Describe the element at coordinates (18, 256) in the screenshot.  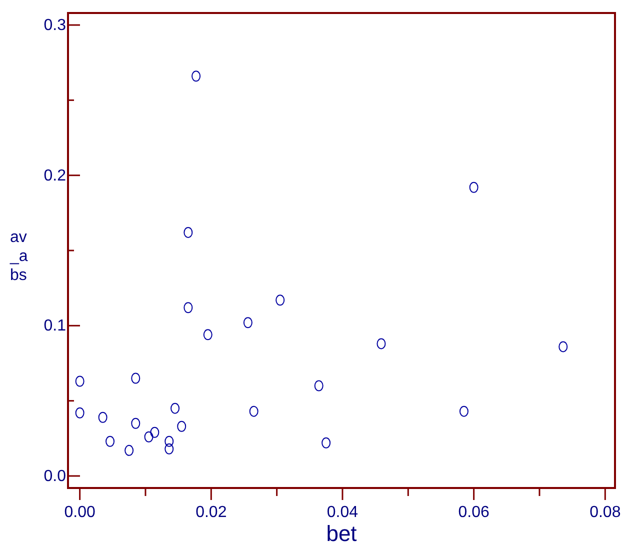
I see `y-axis-title: av_abs` at that location.